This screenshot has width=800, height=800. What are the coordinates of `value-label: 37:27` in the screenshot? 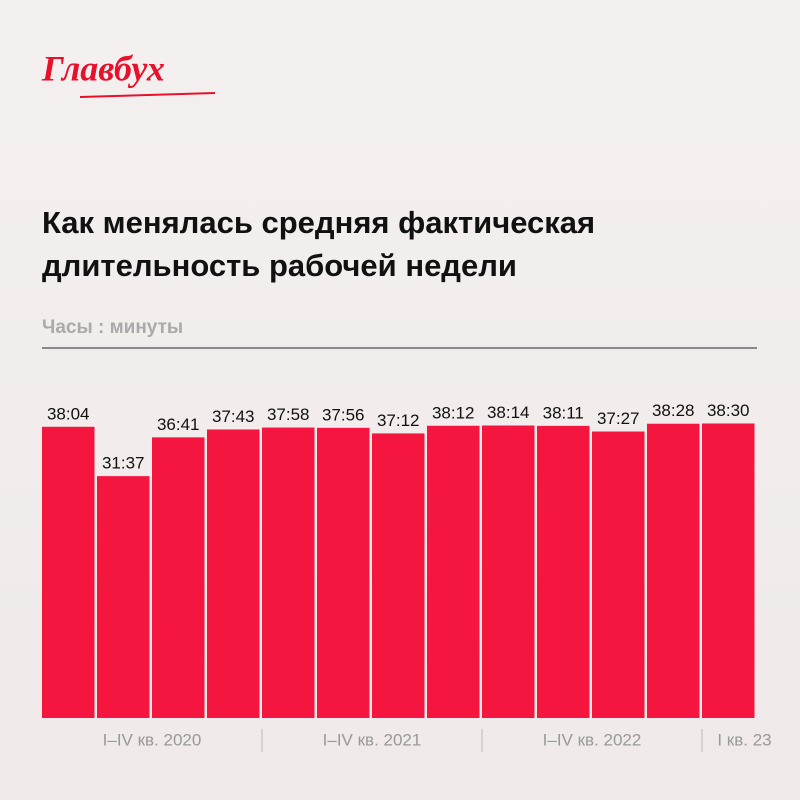 It's located at (618, 418).